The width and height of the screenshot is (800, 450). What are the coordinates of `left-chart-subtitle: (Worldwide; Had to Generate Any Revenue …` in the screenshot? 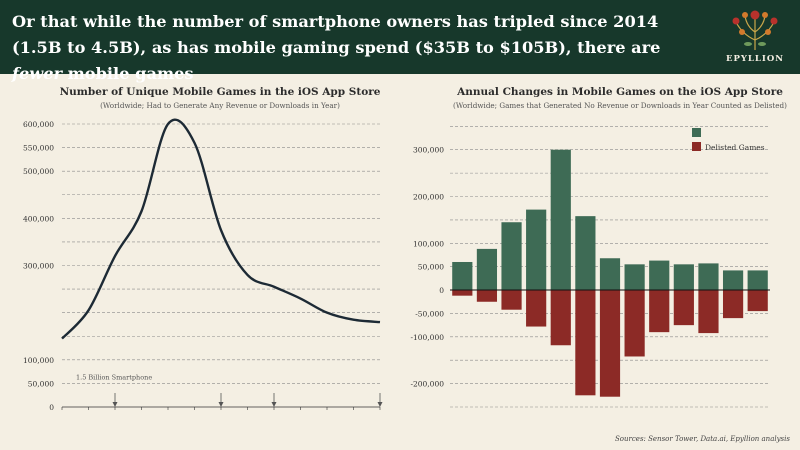 It's located at (220, 105).